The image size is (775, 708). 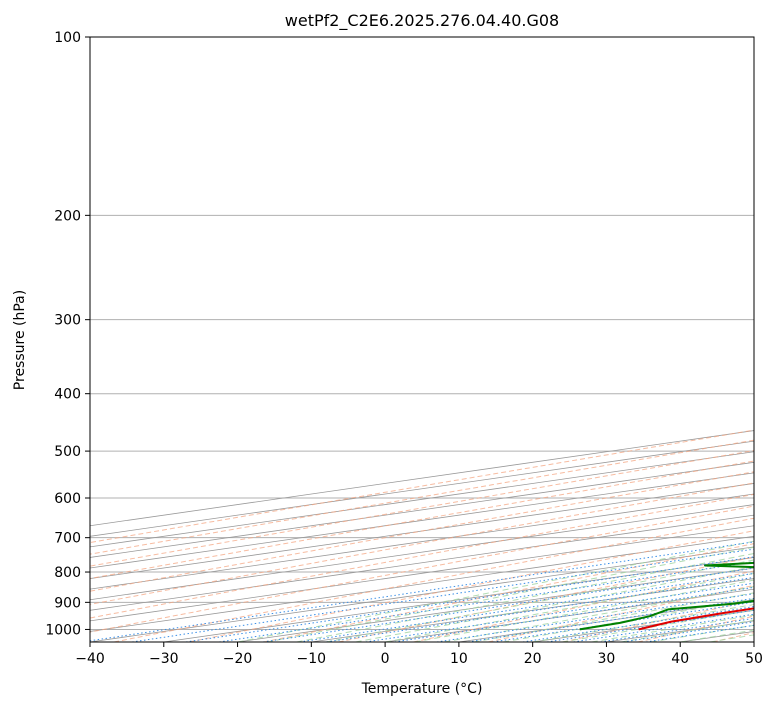 I want to click on y-axis-title: Pressure (hPa), so click(x=20, y=340).